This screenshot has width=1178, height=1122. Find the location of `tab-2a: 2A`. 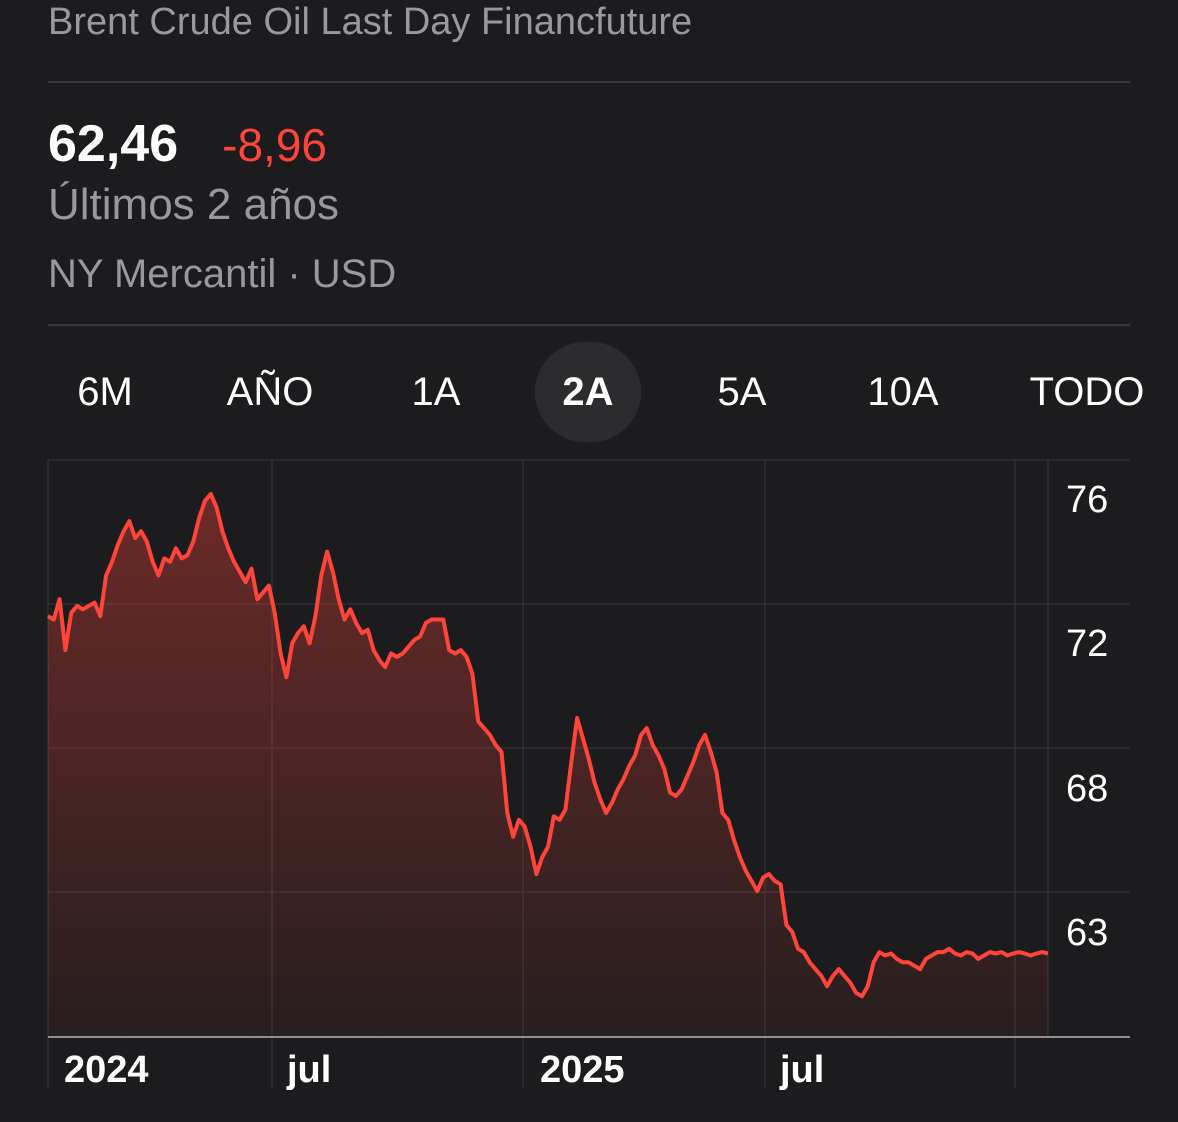

tab-2a: 2A is located at coordinates (588, 392).